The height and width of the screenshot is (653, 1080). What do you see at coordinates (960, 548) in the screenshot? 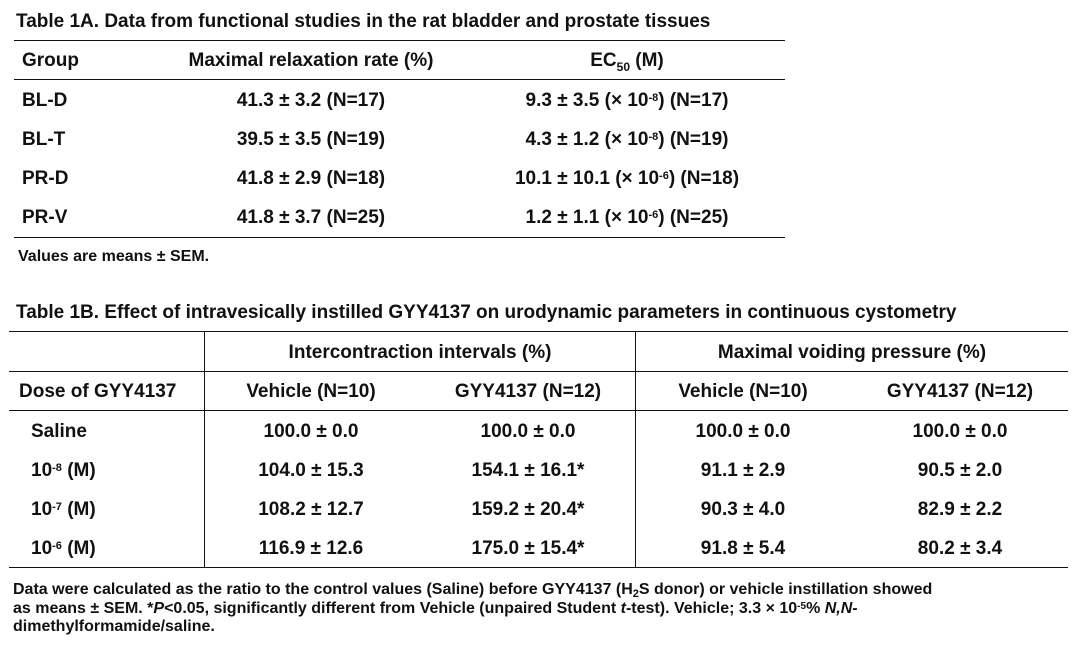
I see `table-1b-gyy-pressure: 80.2 ± 3.4` at bounding box center [960, 548].